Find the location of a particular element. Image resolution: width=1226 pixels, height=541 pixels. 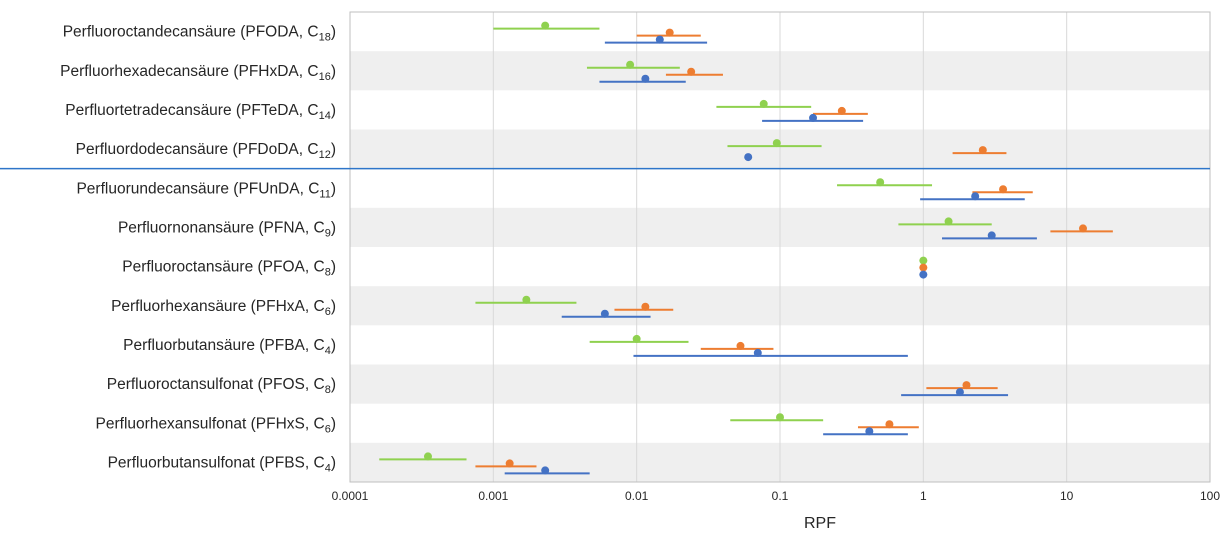

x-axis-title: RPF is located at coordinates (820, 523).